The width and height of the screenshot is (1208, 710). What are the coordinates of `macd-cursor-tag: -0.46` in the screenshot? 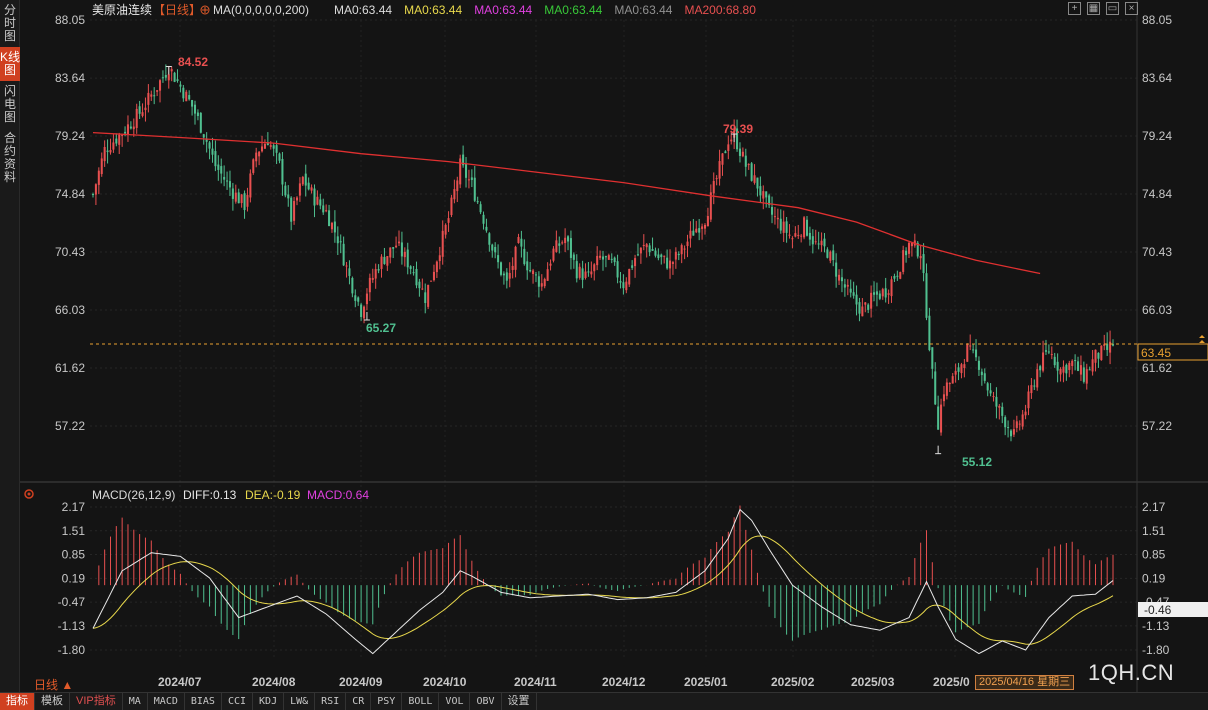 It's located at (1173, 609).